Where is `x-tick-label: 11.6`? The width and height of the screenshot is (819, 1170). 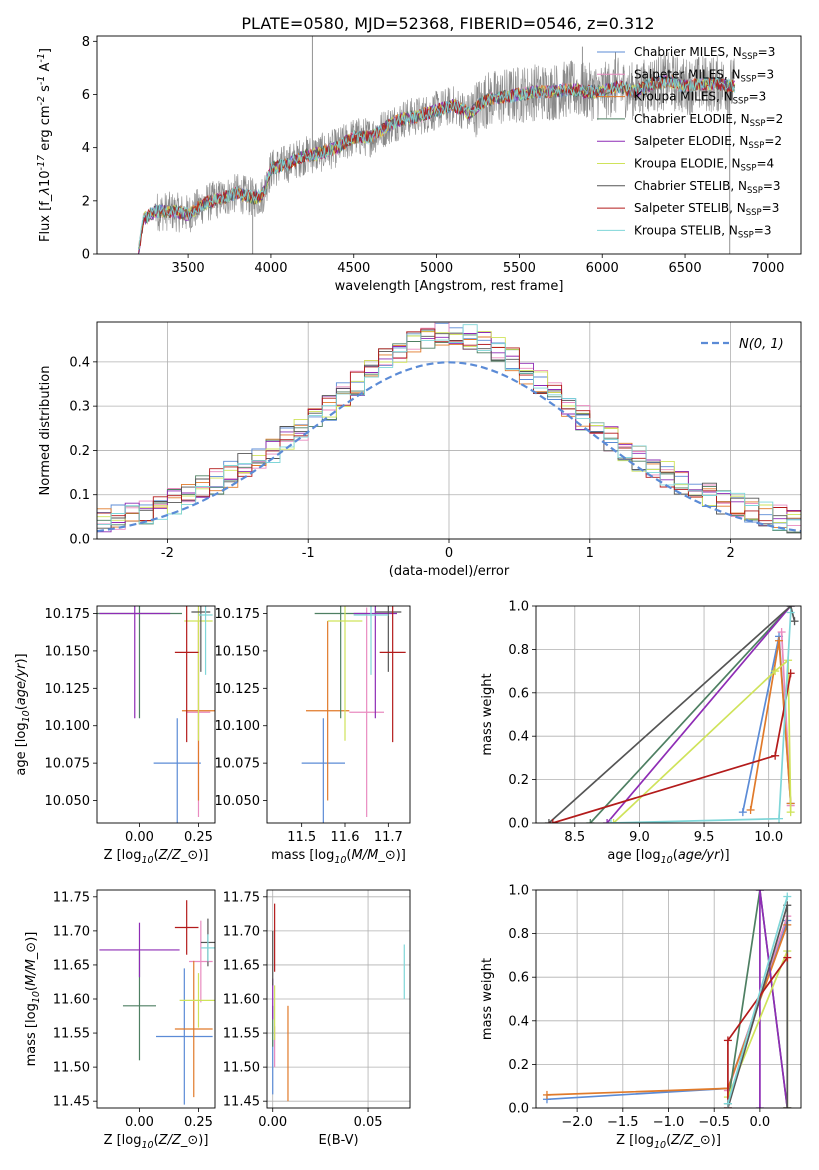 x-tick-label: 11.6 is located at coordinates (345, 837).